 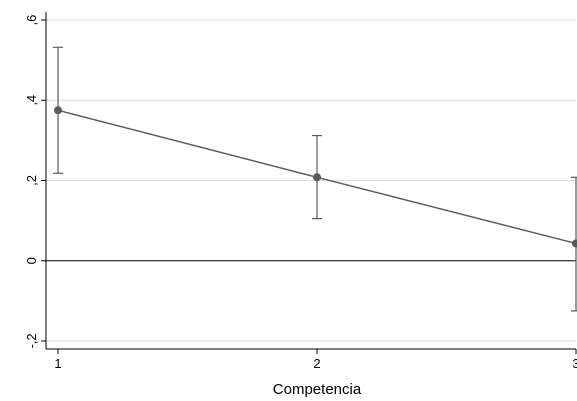 I want to click on x-tick-label: 1, so click(x=57, y=363).